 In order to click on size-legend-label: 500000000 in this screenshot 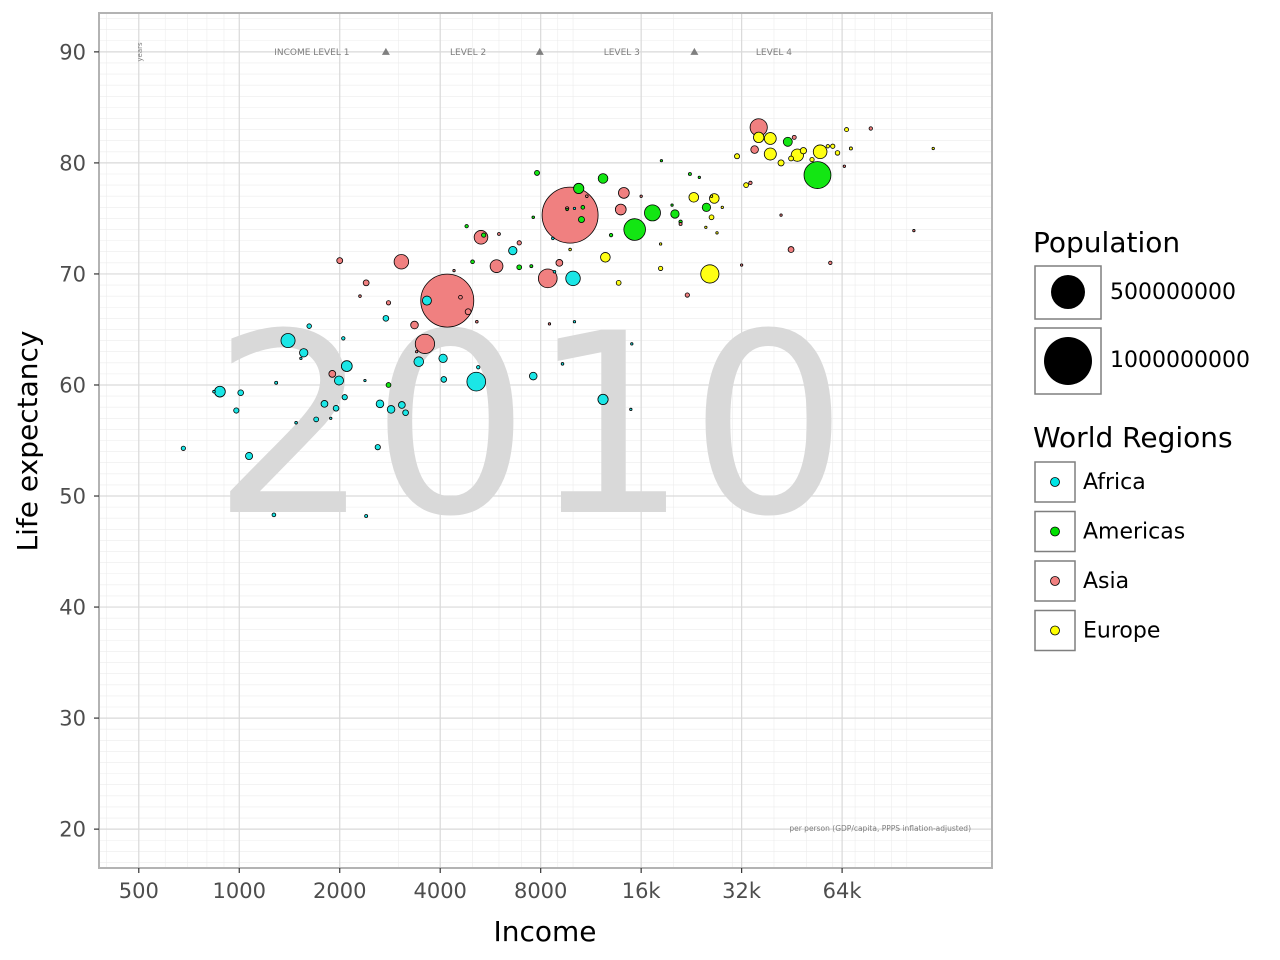, I will do `click(1173, 292)`.